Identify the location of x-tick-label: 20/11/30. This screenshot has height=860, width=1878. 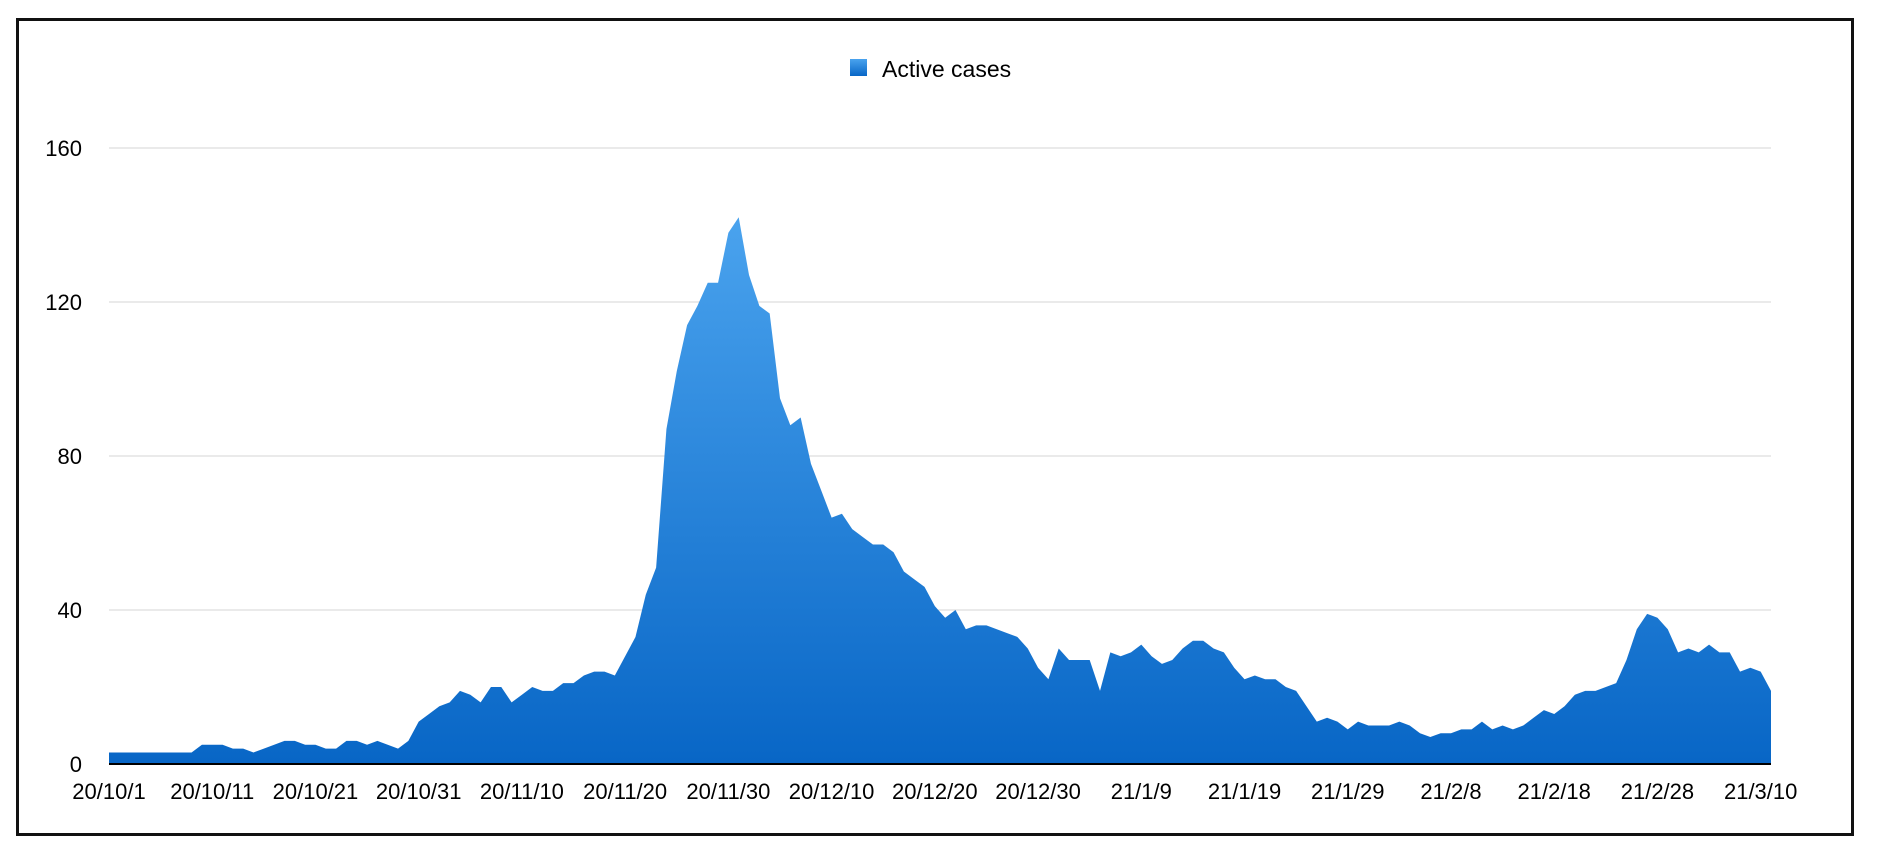
(728, 791).